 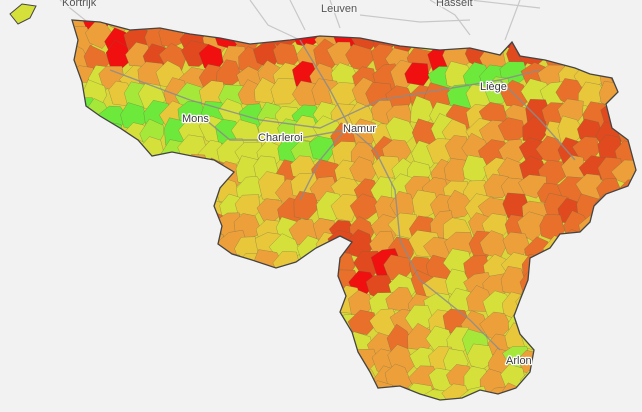 I want to click on basemap-labels: Kortrijk Leuven Hasselt, so click(x=267, y=8).